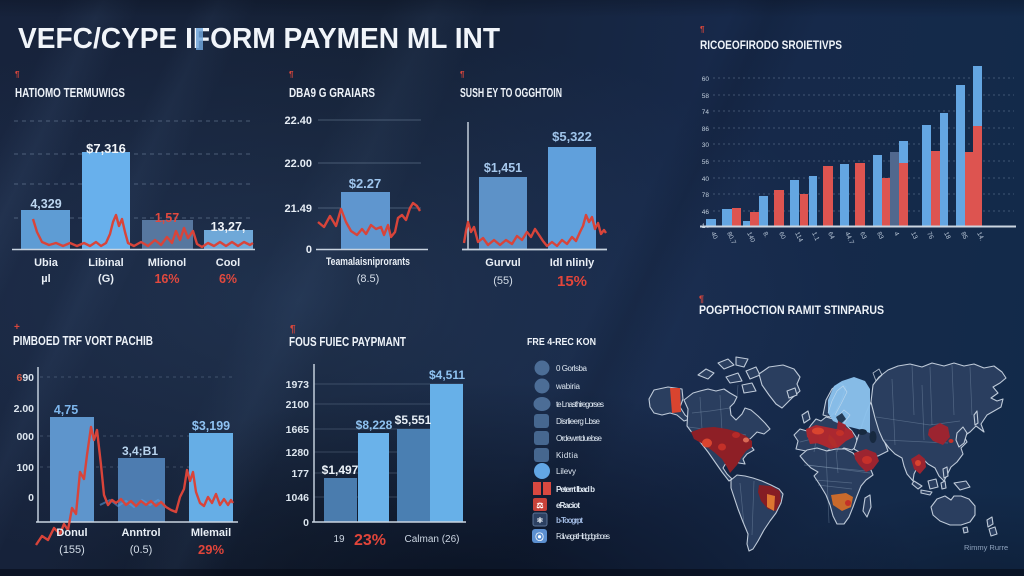 Image resolution: width=1024 pixels, height=576 pixels. I want to click on svg-text: 23%, so click(370, 540).